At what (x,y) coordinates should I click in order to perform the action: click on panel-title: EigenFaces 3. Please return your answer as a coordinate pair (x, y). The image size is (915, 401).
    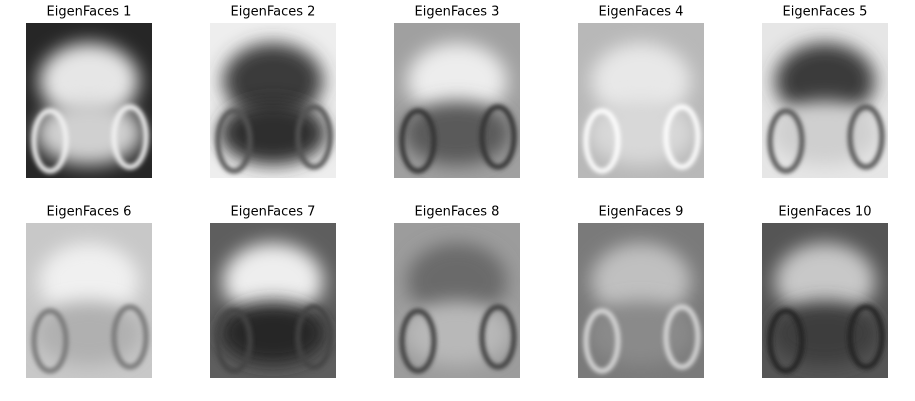
    Looking at the image, I should click on (457, 12).